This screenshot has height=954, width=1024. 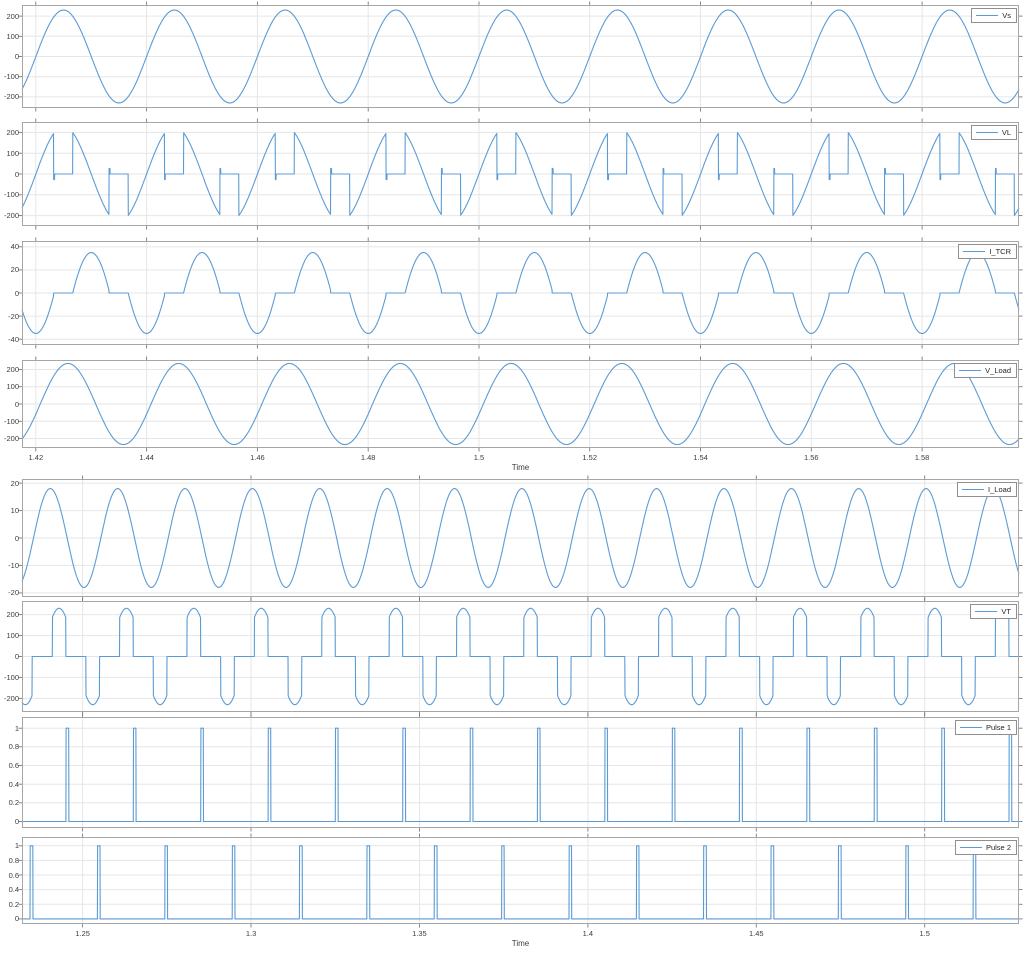 What do you see at coordinates (700, 457) in the screenshot?
I see `x-tick-label: 1.54` at bounding box center [700, 457].